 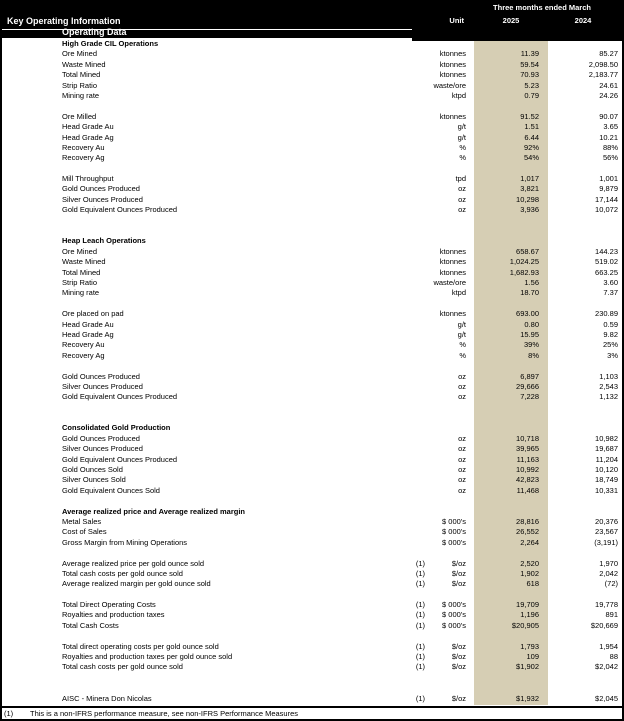 I want to click on row-value-2025: 59.54, so click(x=529, y=64).